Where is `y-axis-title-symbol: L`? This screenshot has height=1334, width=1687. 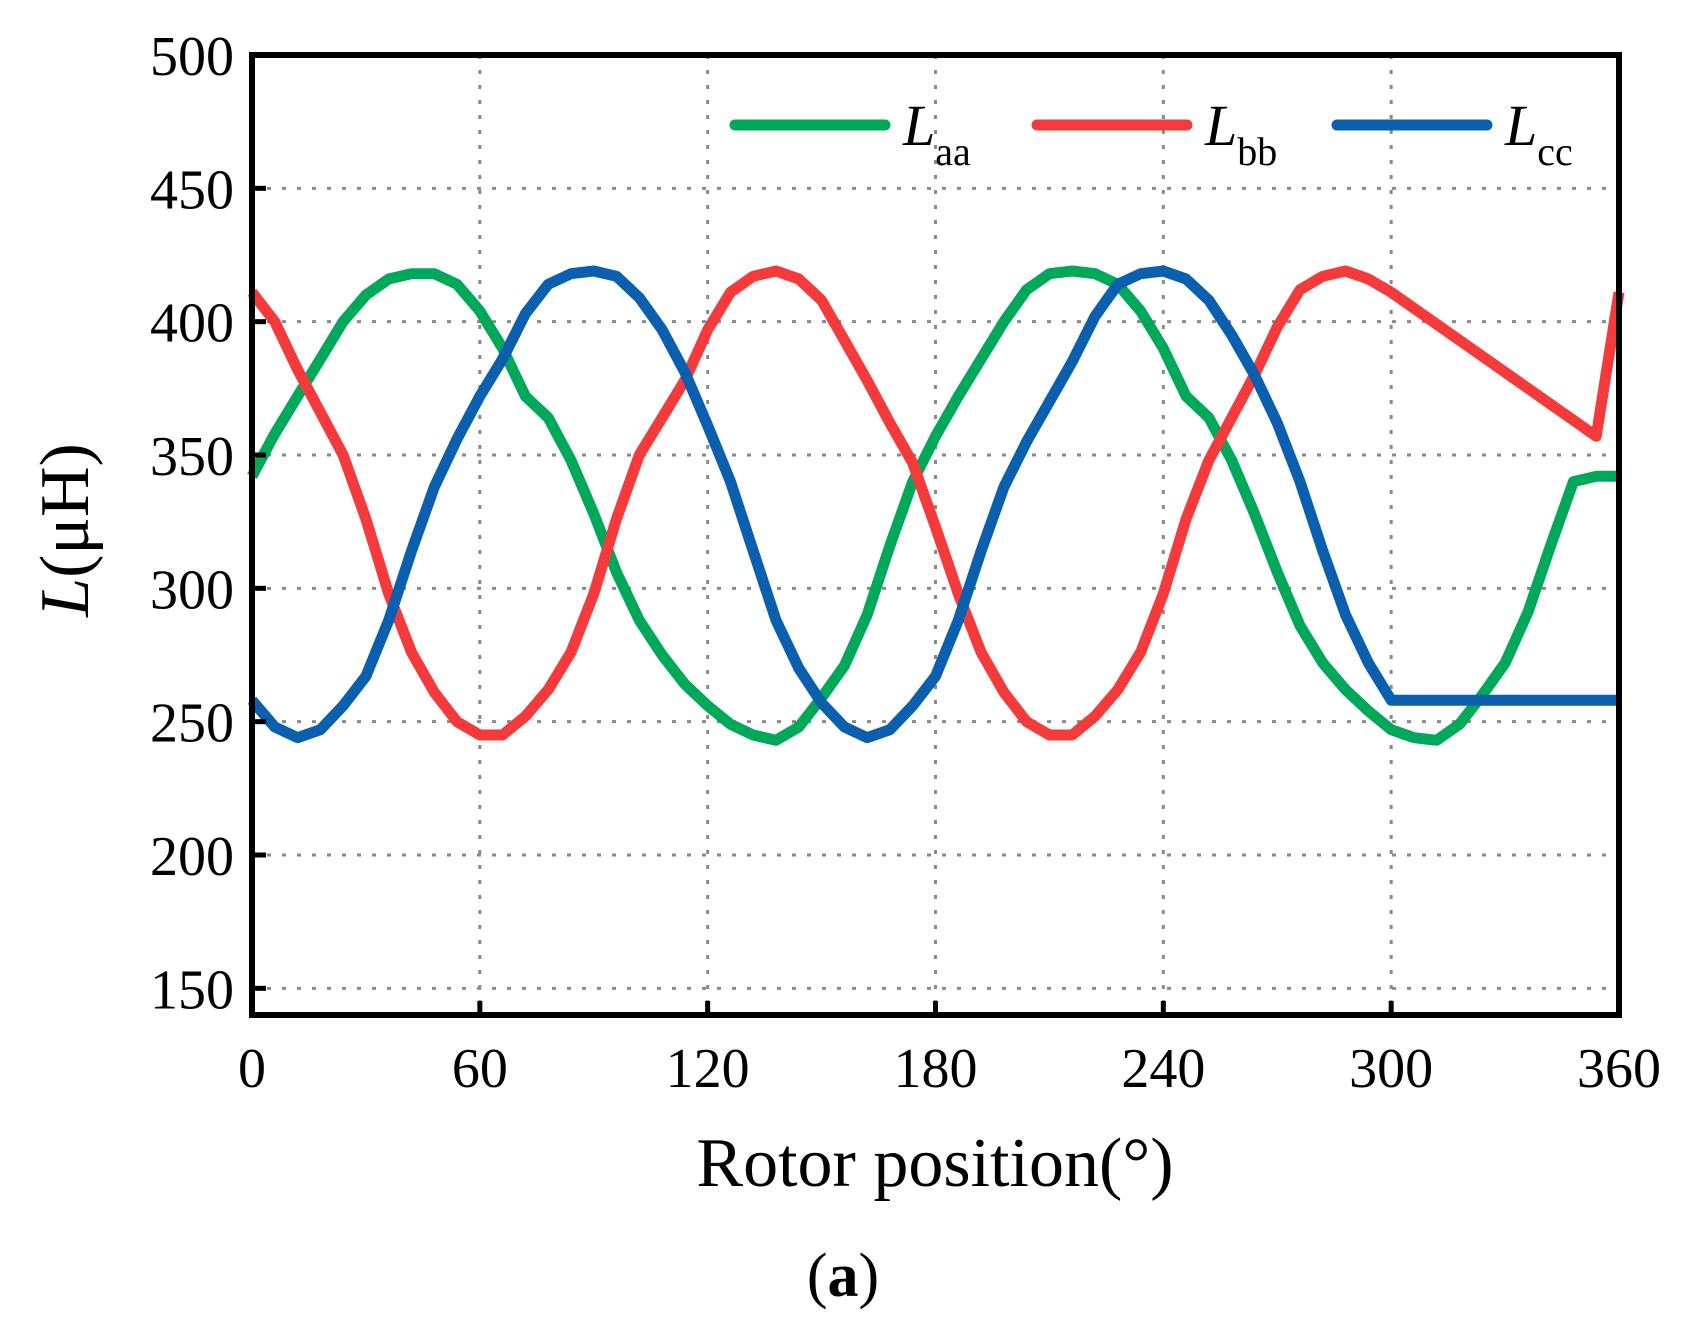
y-axis-title-symbol: L is located at coordinates (65, 598).